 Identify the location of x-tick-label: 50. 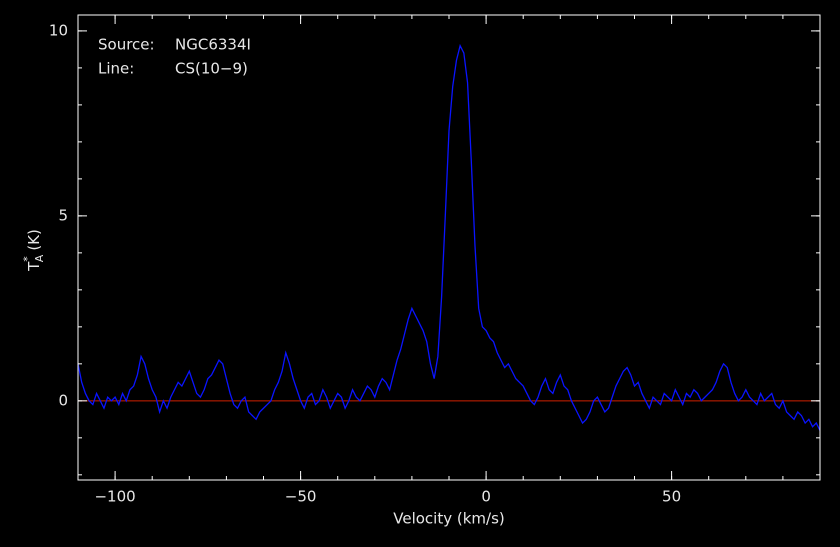
(671, 497).